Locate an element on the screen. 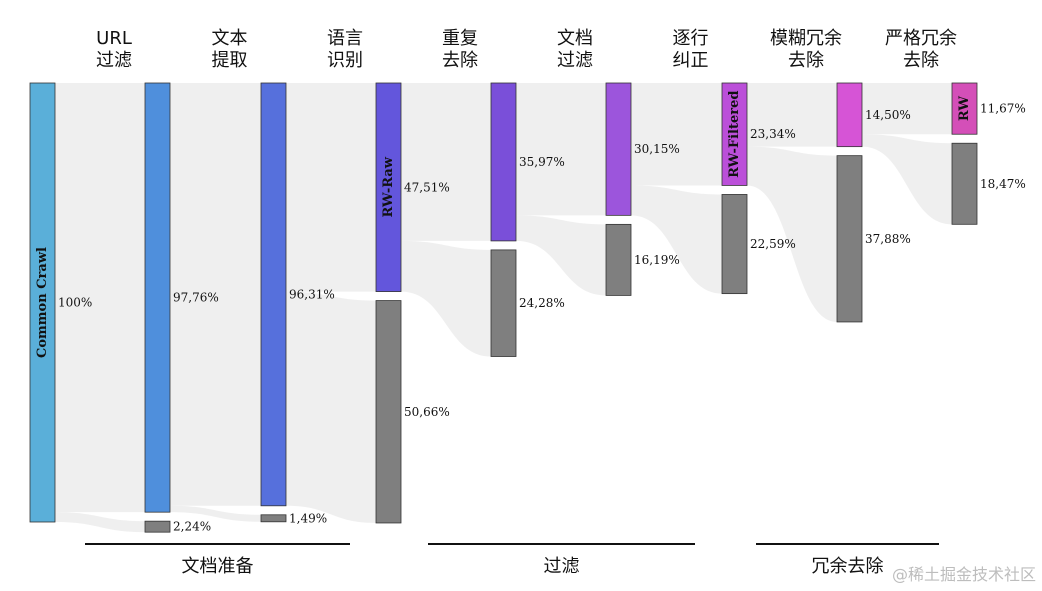 Image resolution: width=1042 pixels, height=591 pixels. stage-title-line1: 模糊冗余 is located at coordinates (806, 38).